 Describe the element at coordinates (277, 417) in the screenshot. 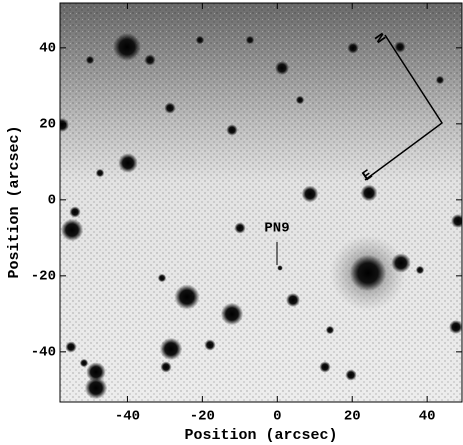

I see `x-tick-label: 0` at that location.